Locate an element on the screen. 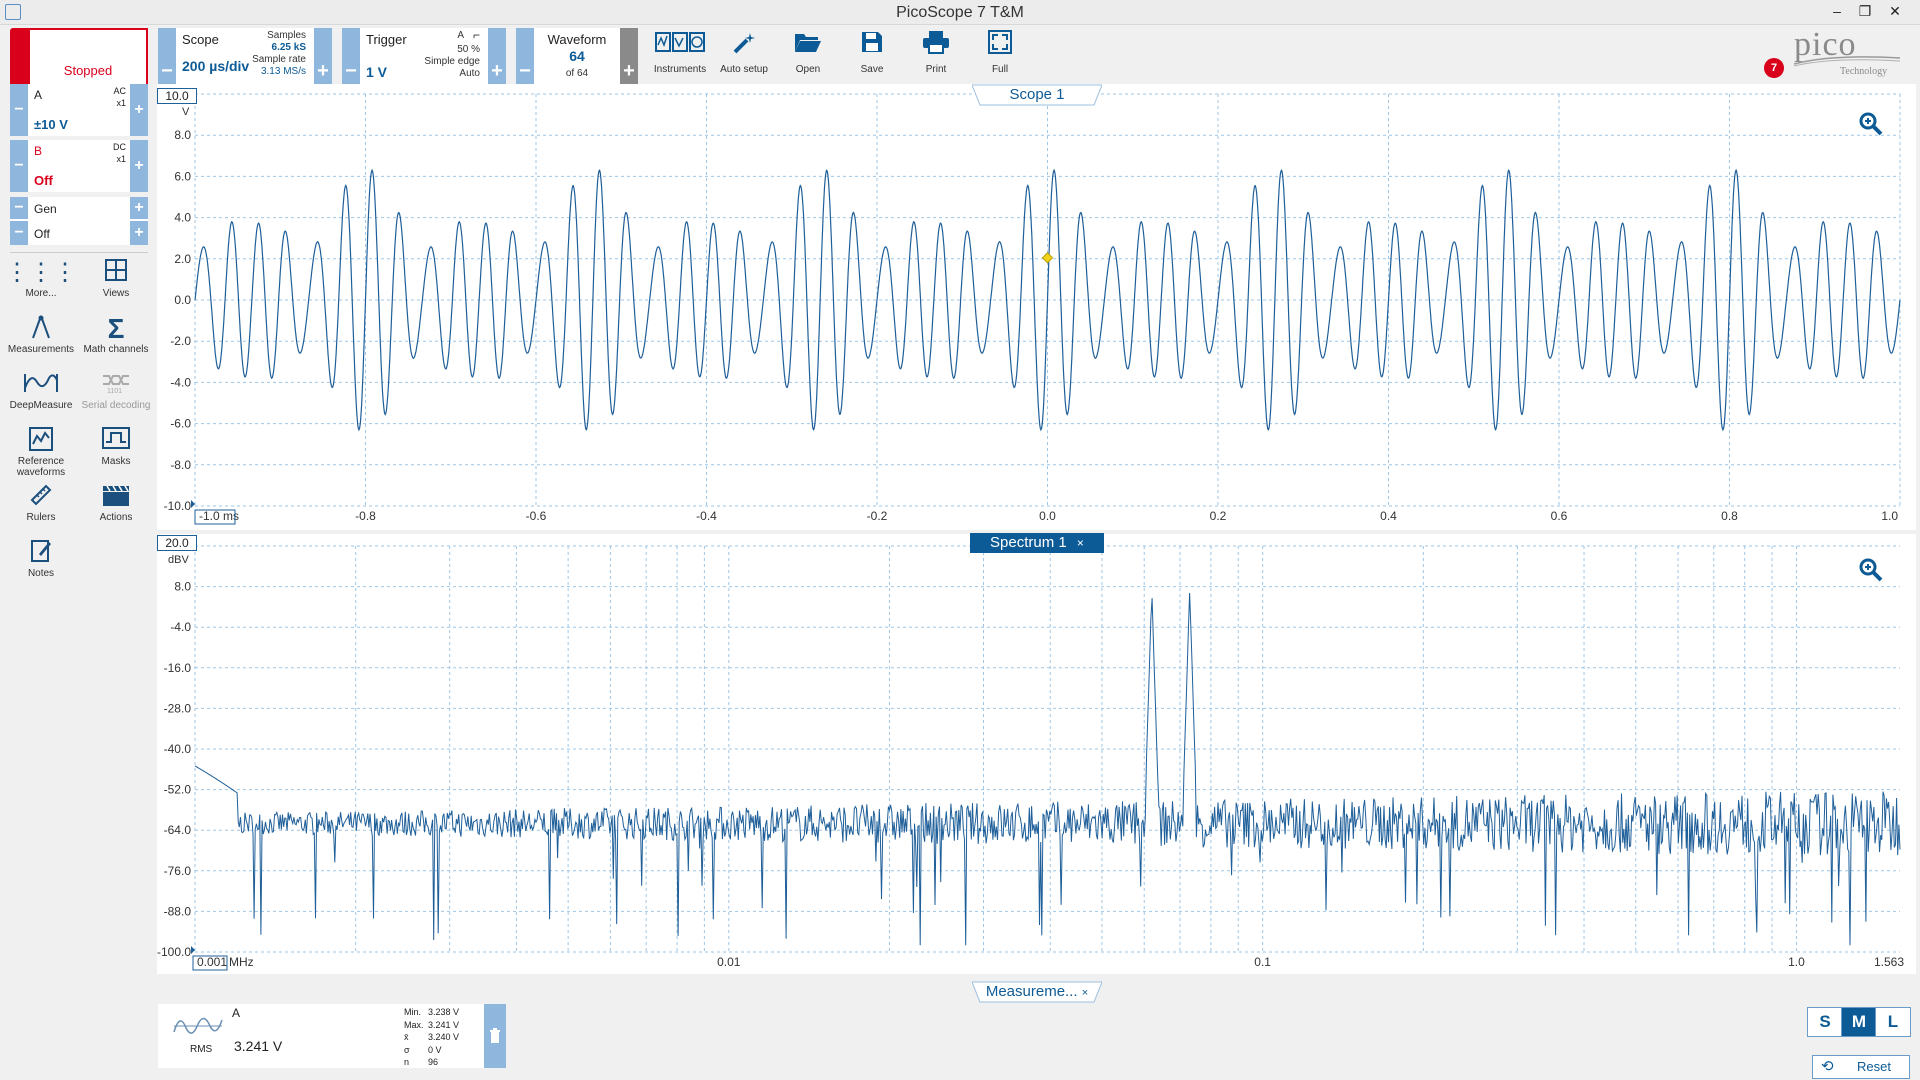  print-label: Print is located at coordinates (936, 69).